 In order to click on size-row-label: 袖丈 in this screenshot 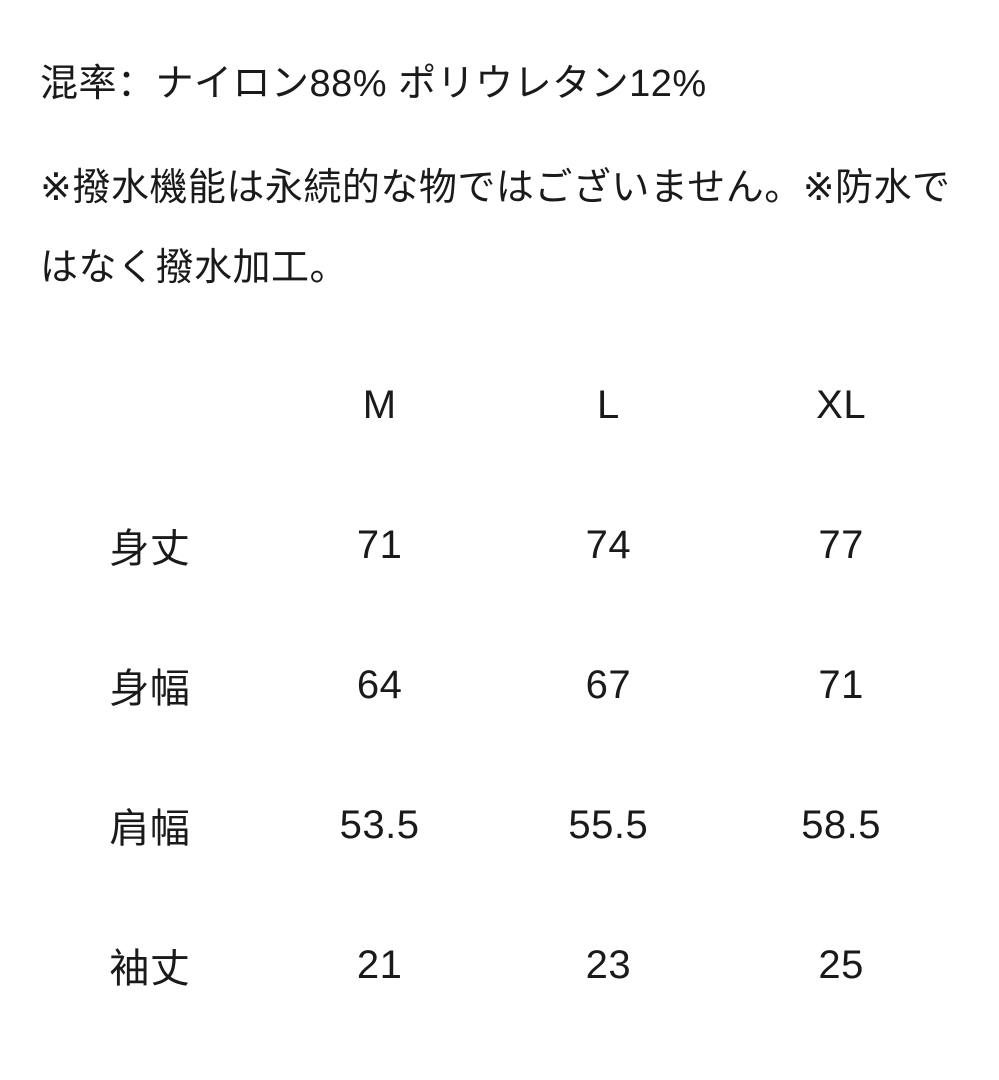, I will do `click(150, 969)`.